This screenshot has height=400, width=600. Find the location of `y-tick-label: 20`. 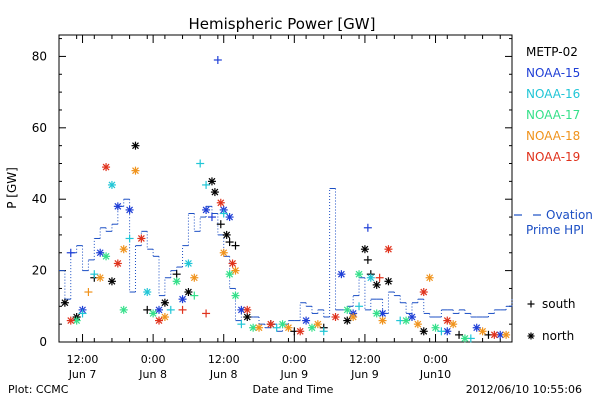

y-tick-label: 20 is located at coordinates (39, 271).